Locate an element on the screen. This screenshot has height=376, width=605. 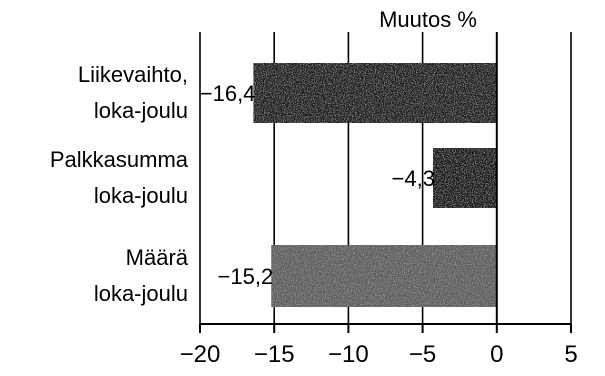
x-tick-label-1: −15 is located at coordinates (274, 354).